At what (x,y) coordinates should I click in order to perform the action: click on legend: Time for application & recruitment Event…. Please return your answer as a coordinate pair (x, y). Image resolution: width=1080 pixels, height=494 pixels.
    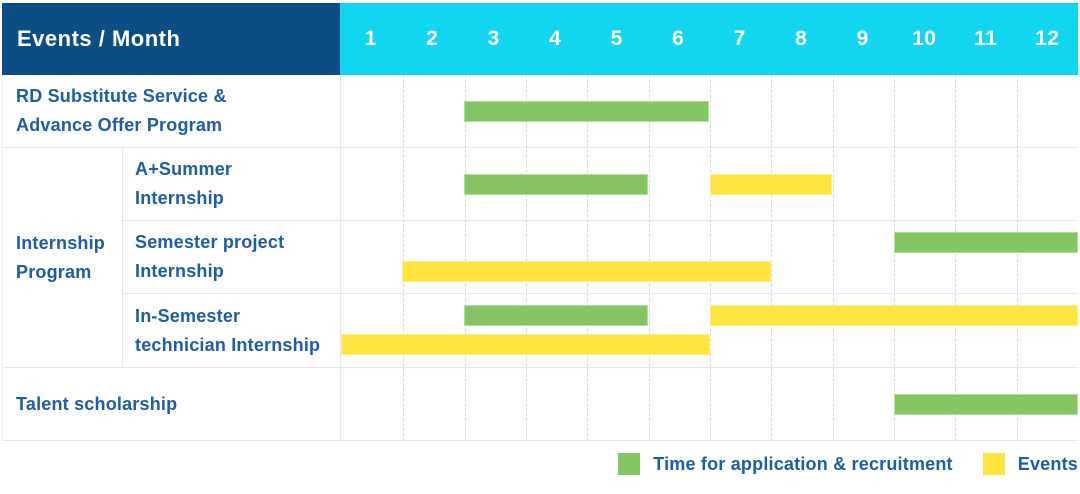
    Looking at the image, I should click on (848, 464).